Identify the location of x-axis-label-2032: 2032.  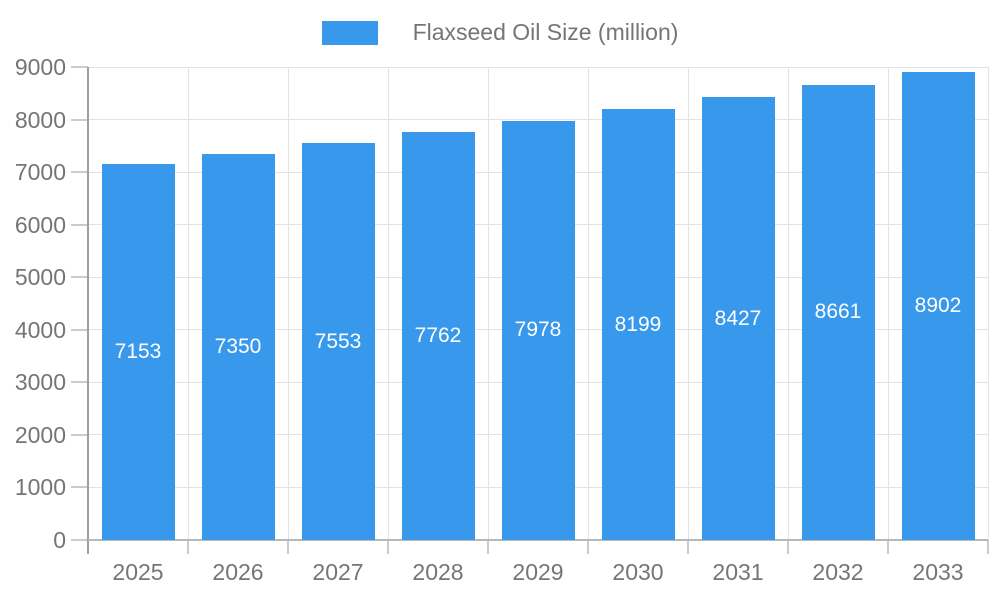
(838, 572).